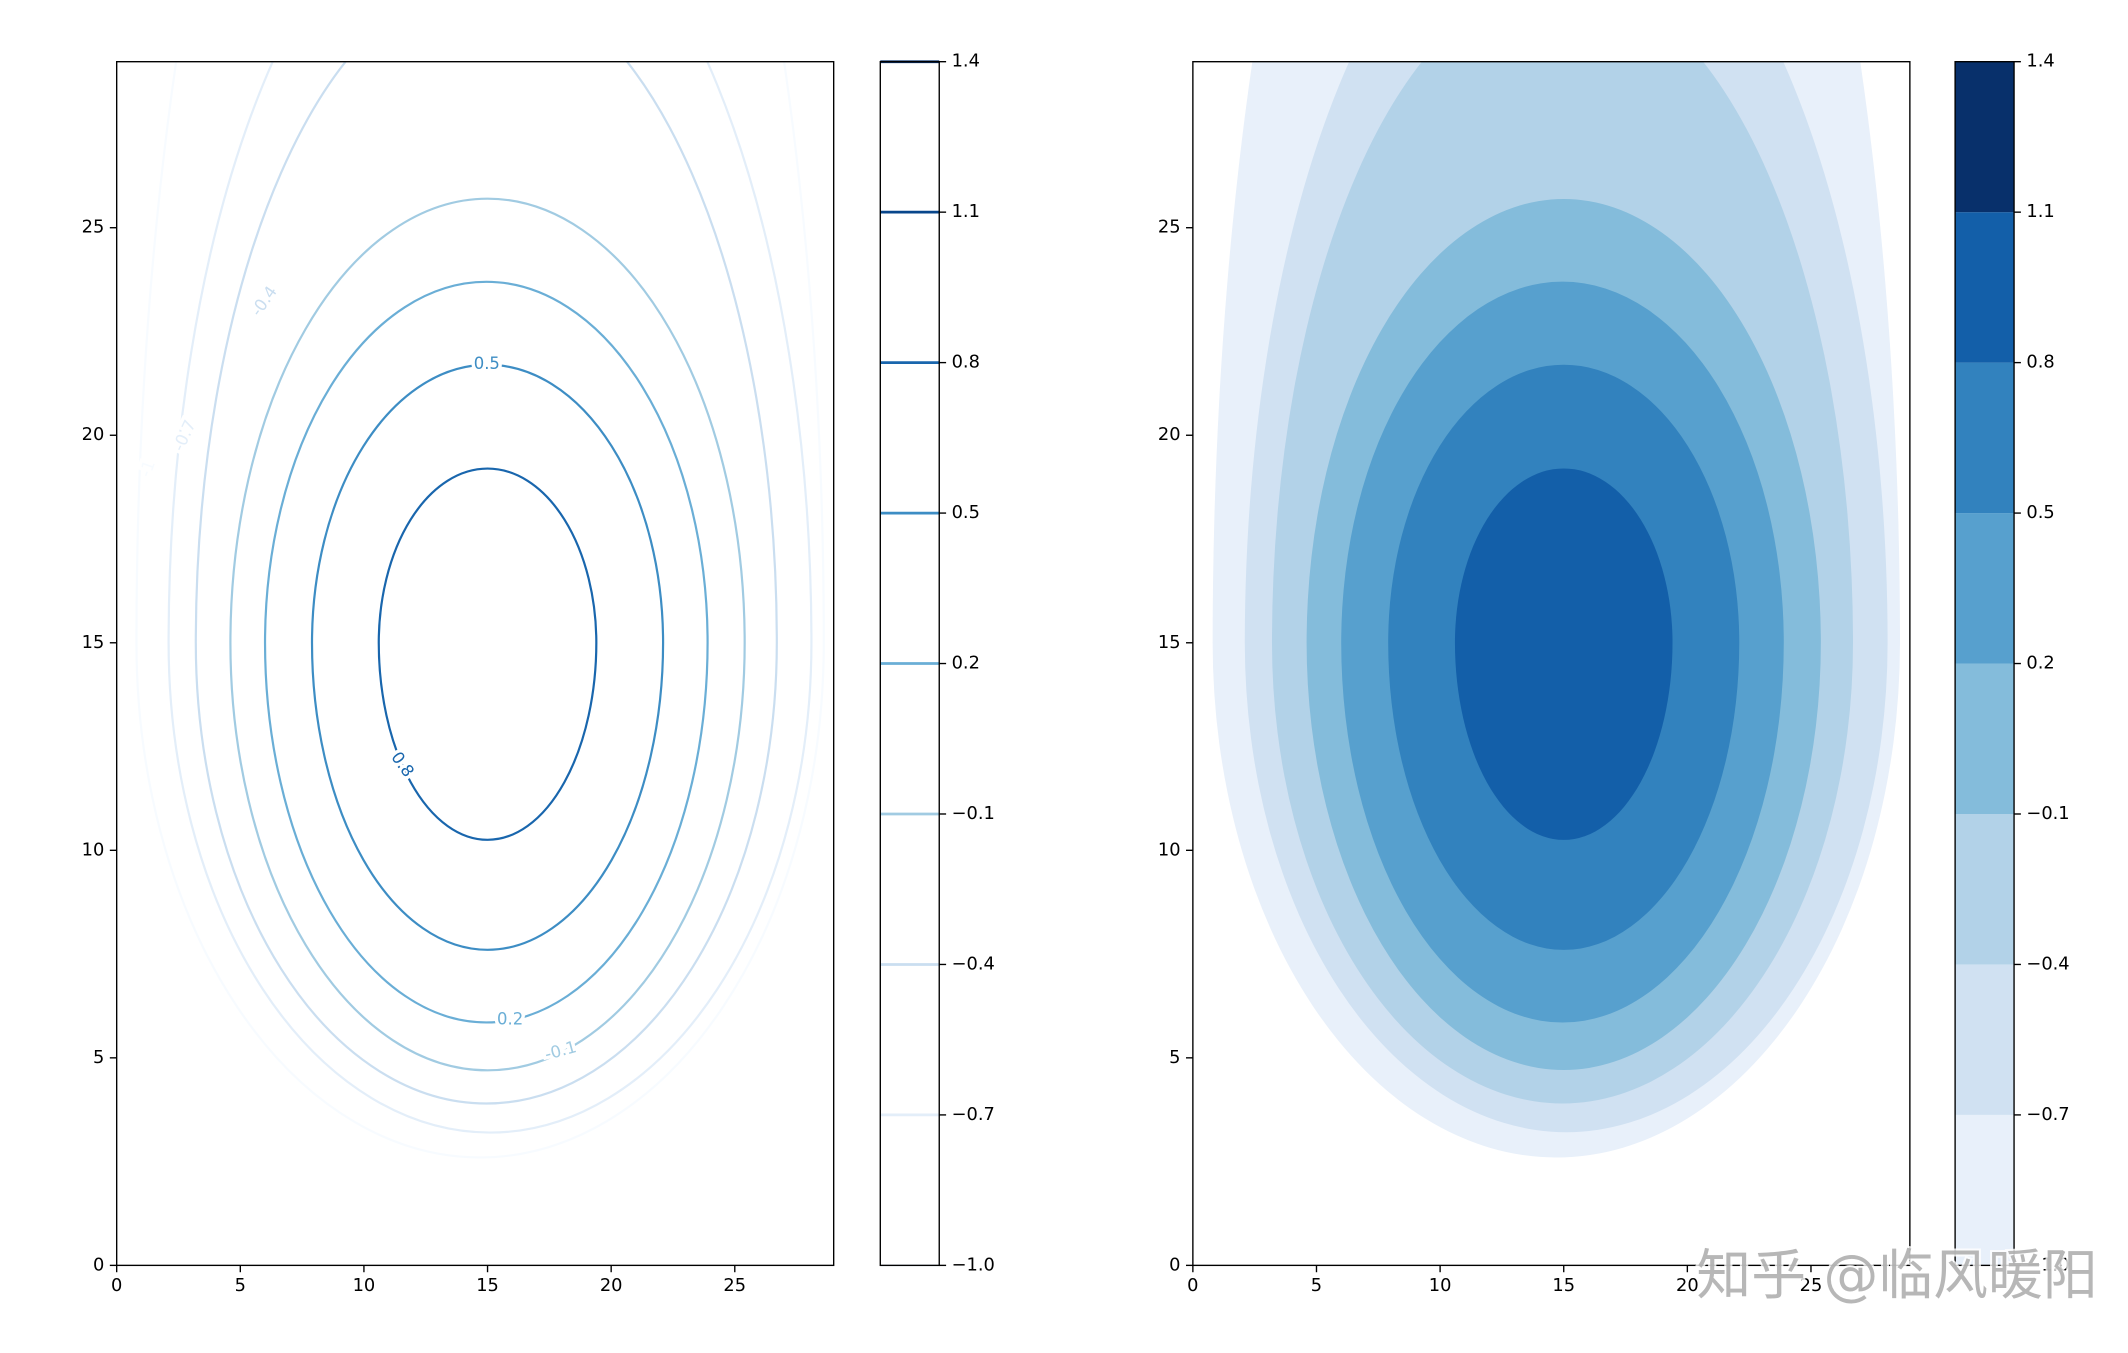 The height and width of the screenshot is (1353, 2128). I want to click on watermark: 知乎 @临风暖阳, so click(1896, 1275).